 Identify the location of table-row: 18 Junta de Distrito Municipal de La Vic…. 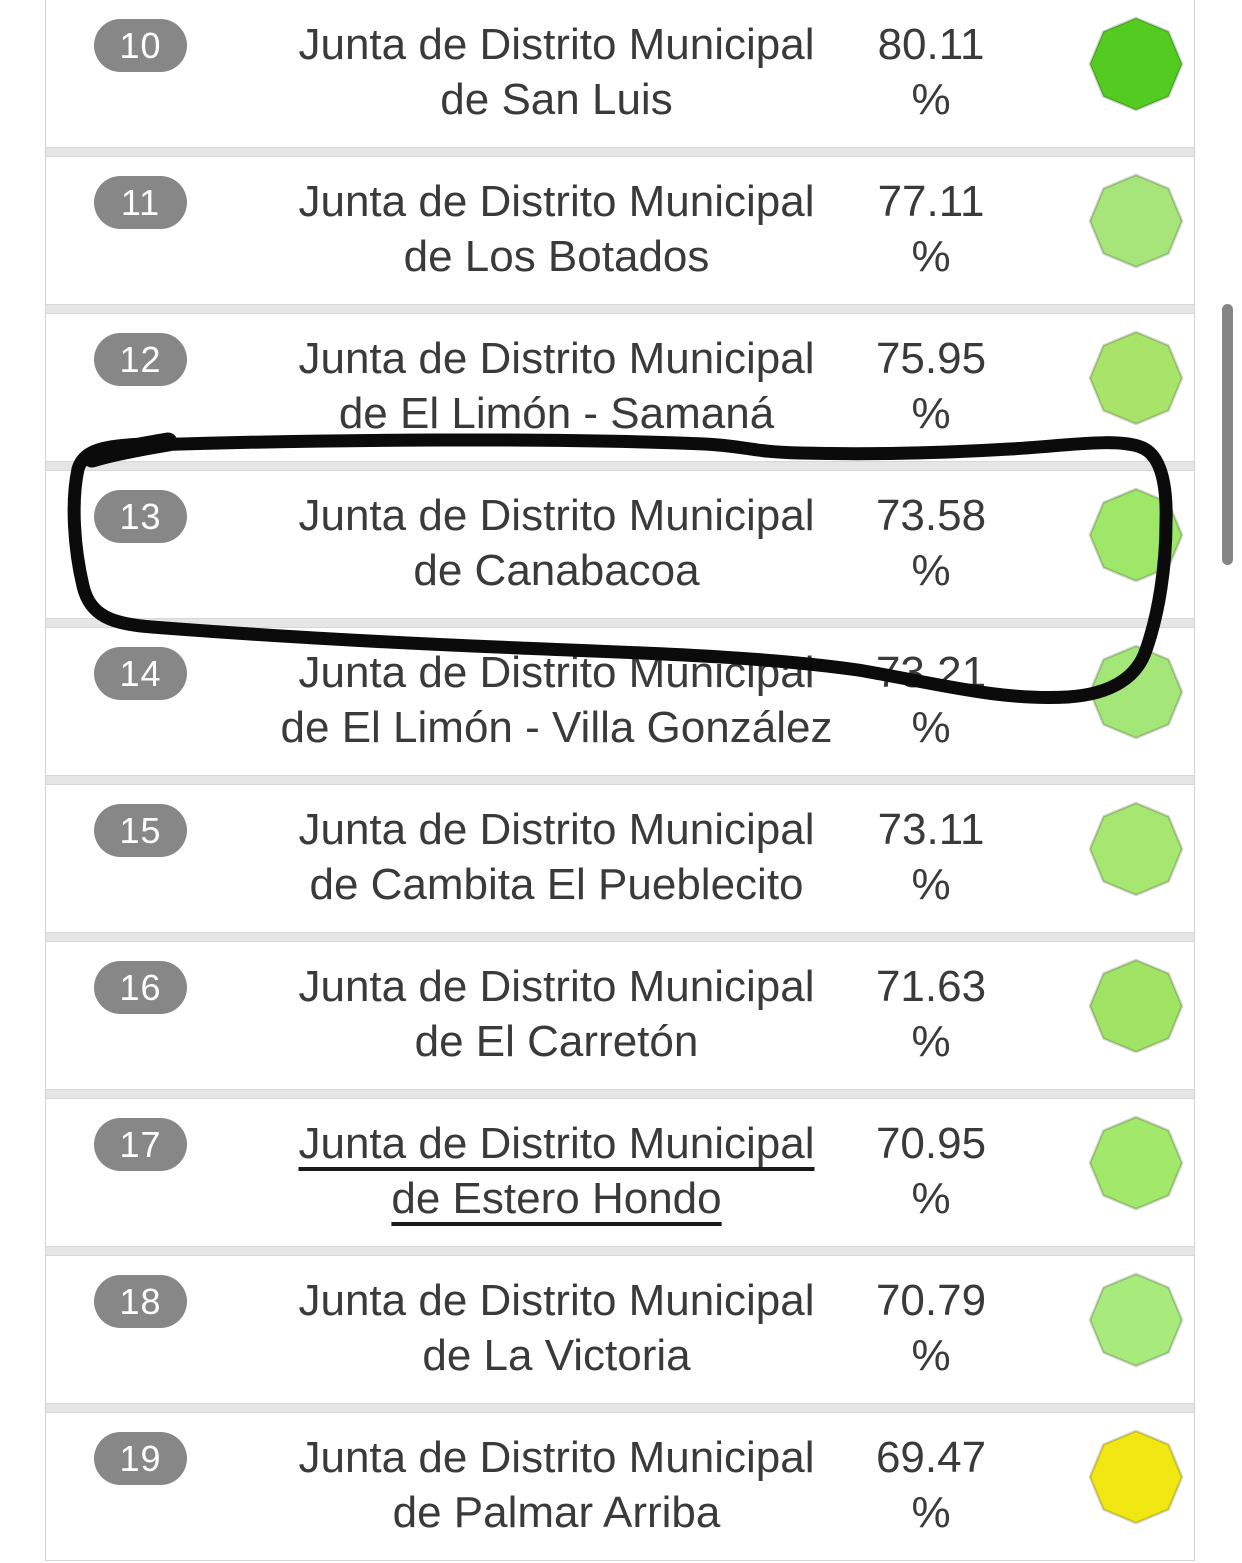
(620, 1329).